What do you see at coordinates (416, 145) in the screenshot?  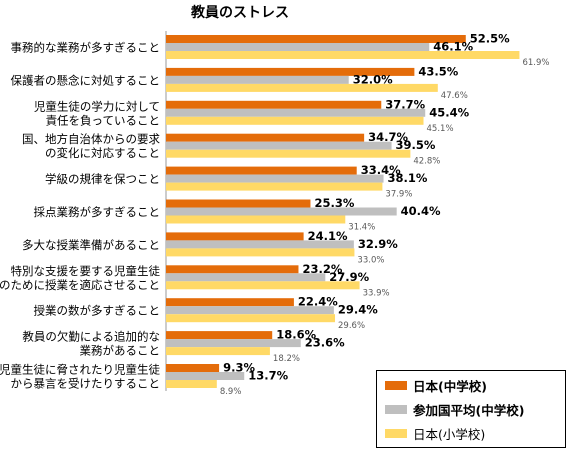 I see `data-label-oecd-average: 39.5%` at bounding box center [416, 145].